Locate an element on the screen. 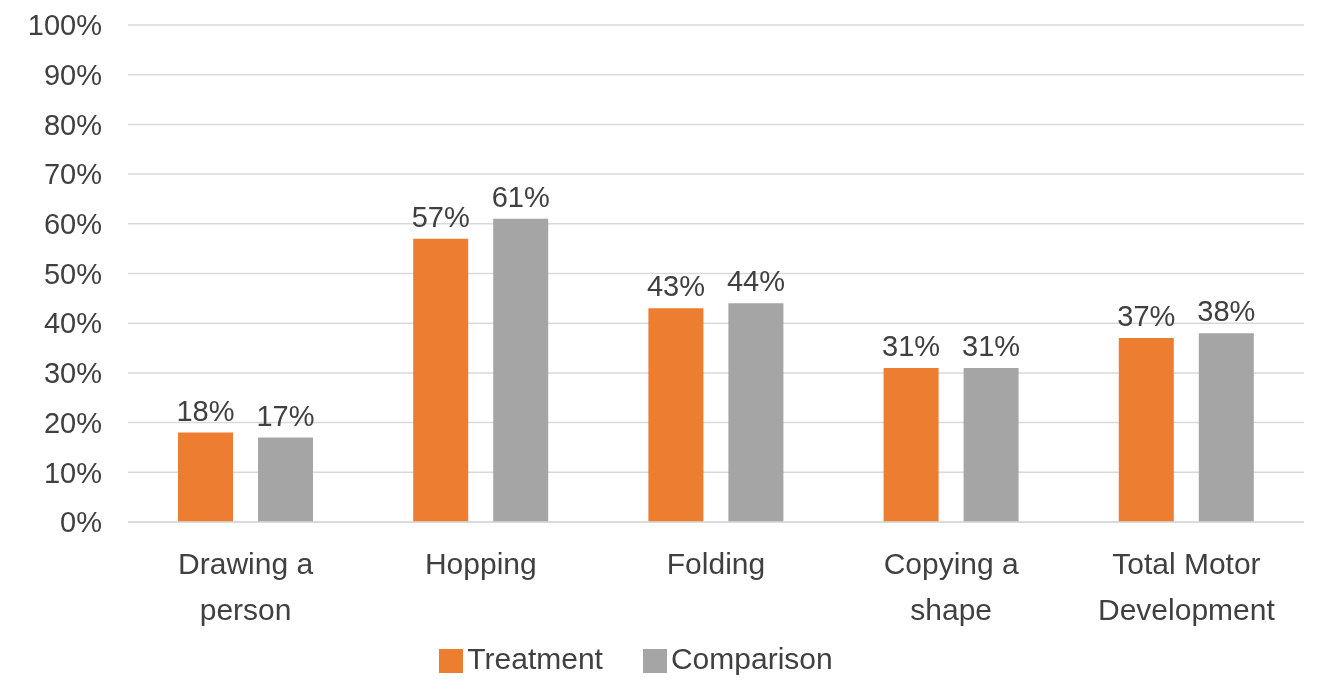  x-tick-label: Hopping is located at coordinates (480, 563).